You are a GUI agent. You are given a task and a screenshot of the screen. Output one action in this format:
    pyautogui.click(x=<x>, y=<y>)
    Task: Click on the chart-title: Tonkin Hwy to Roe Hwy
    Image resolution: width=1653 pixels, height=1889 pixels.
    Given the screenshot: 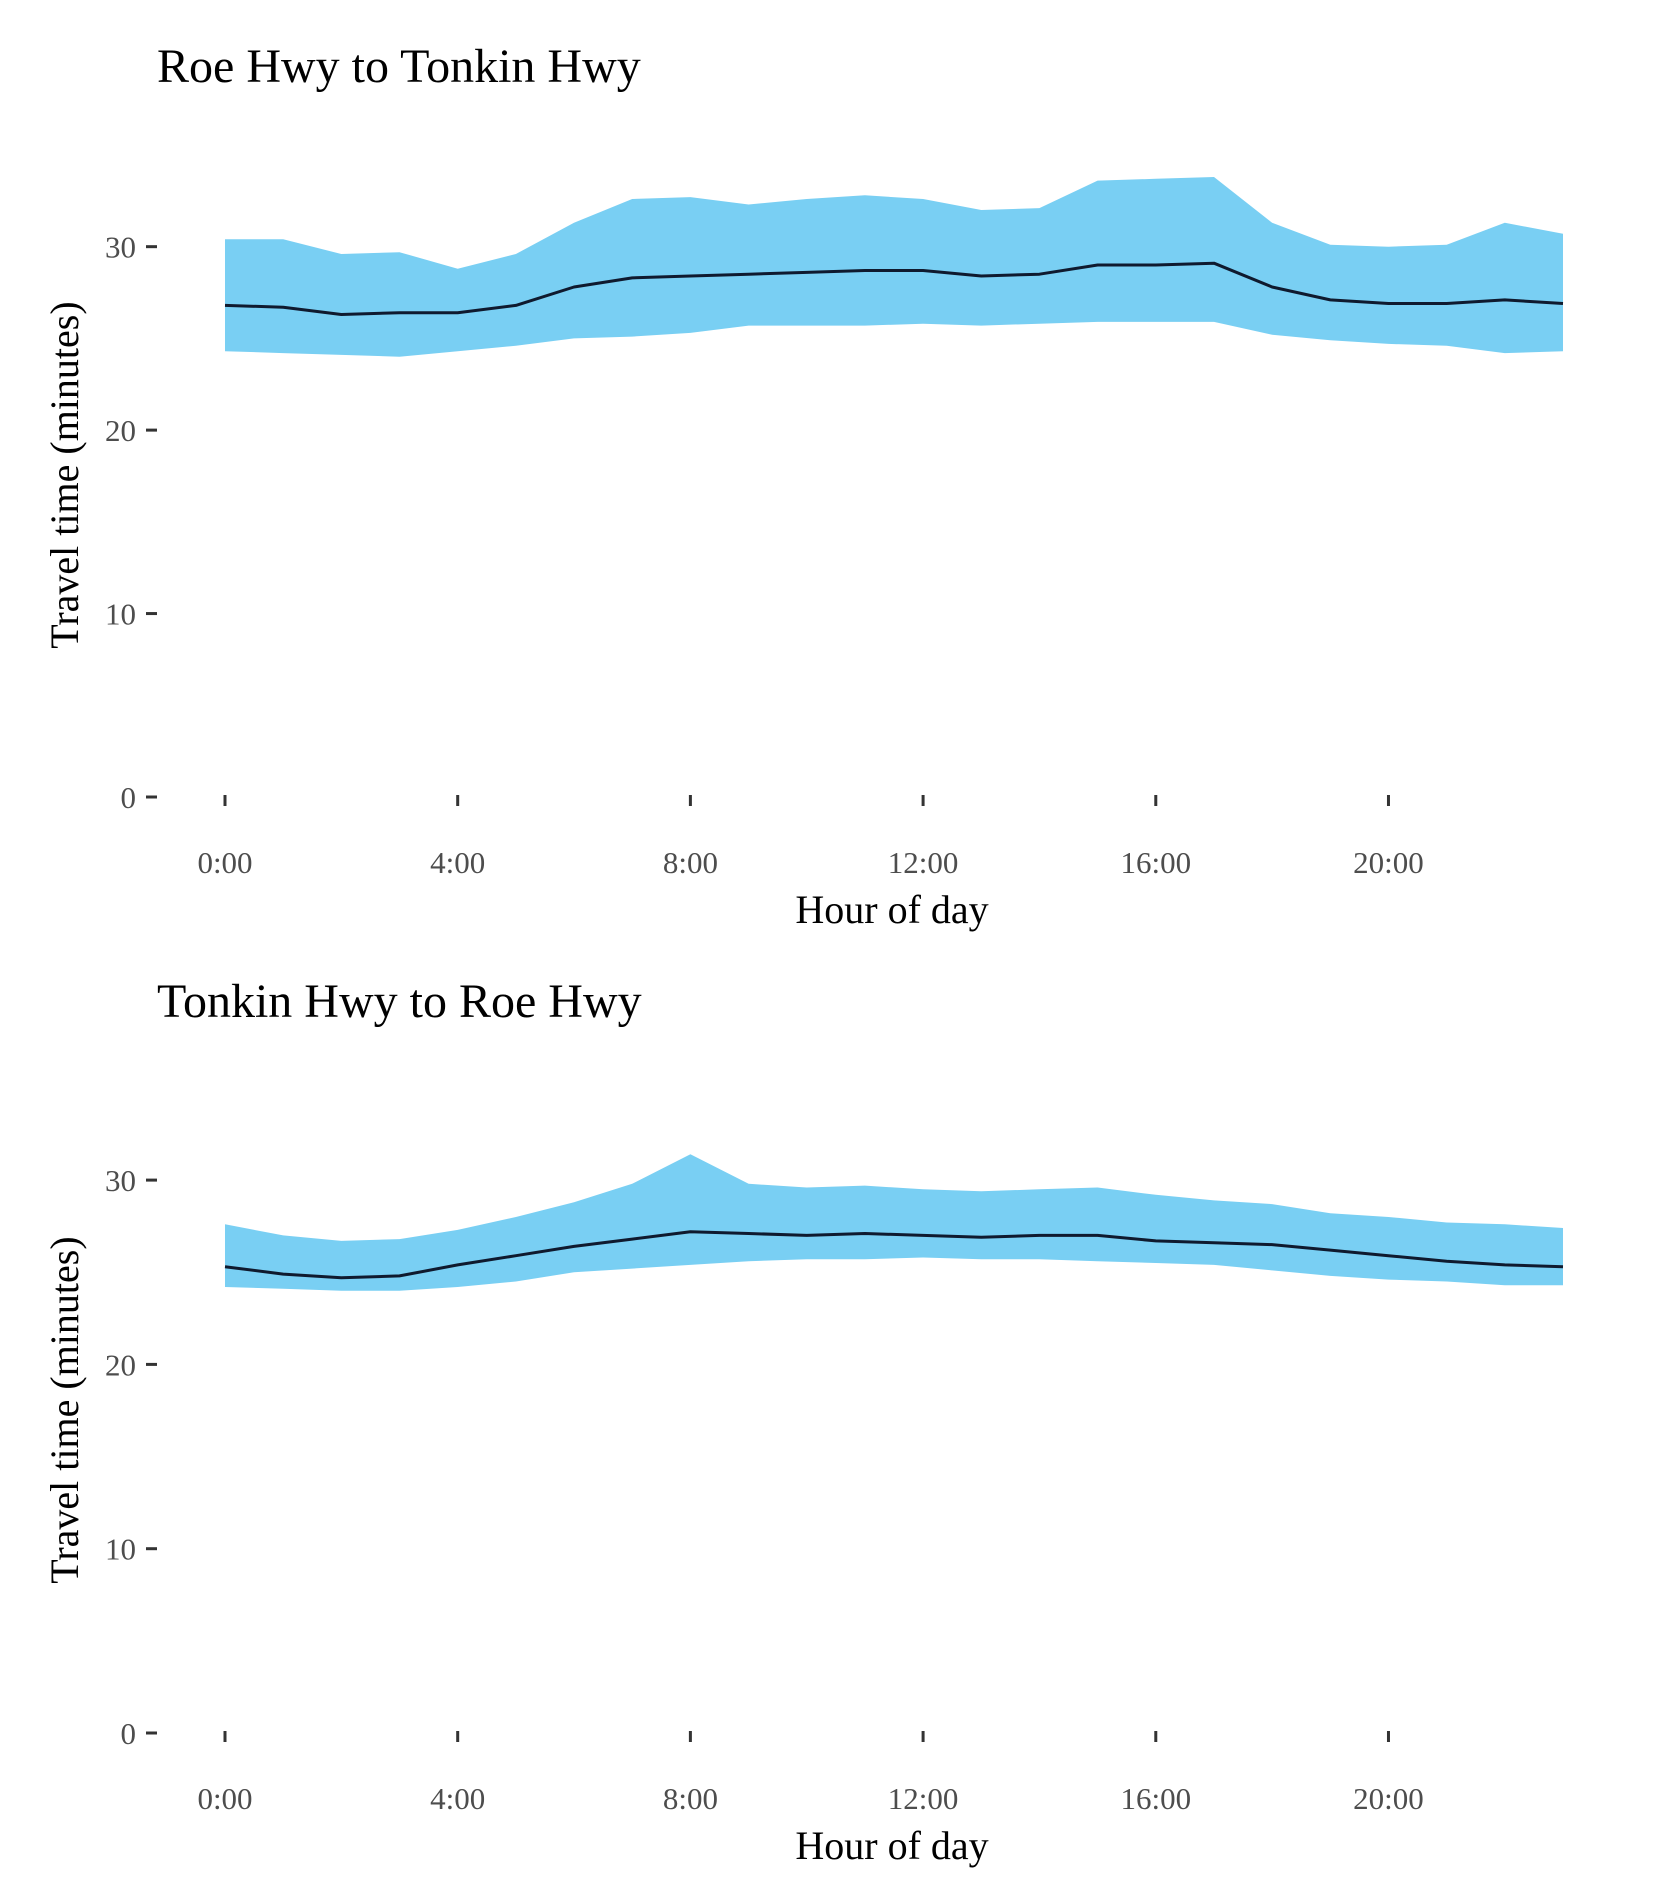 What is the action you would take?
    pyautogui.click(x=399, y=1001)
    